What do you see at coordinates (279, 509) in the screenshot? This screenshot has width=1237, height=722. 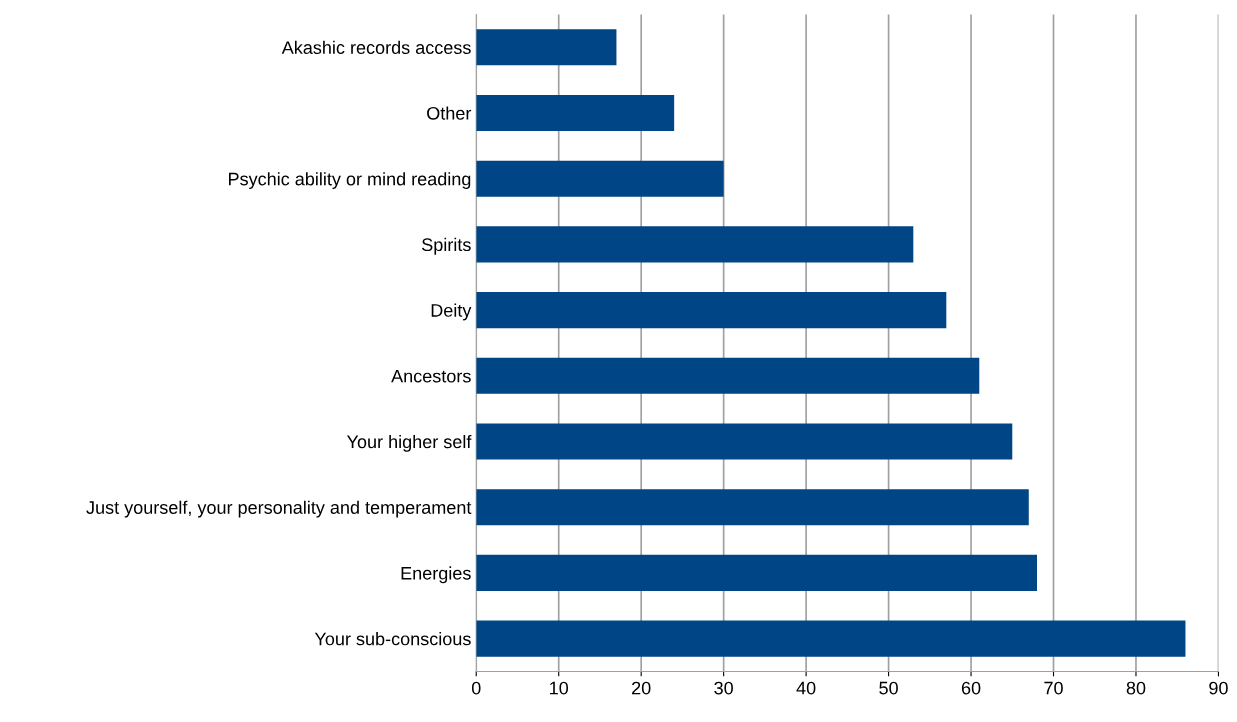 I see `y-tick-label: Just yourself, your personality and temperament` at bounding box center [279, 509].